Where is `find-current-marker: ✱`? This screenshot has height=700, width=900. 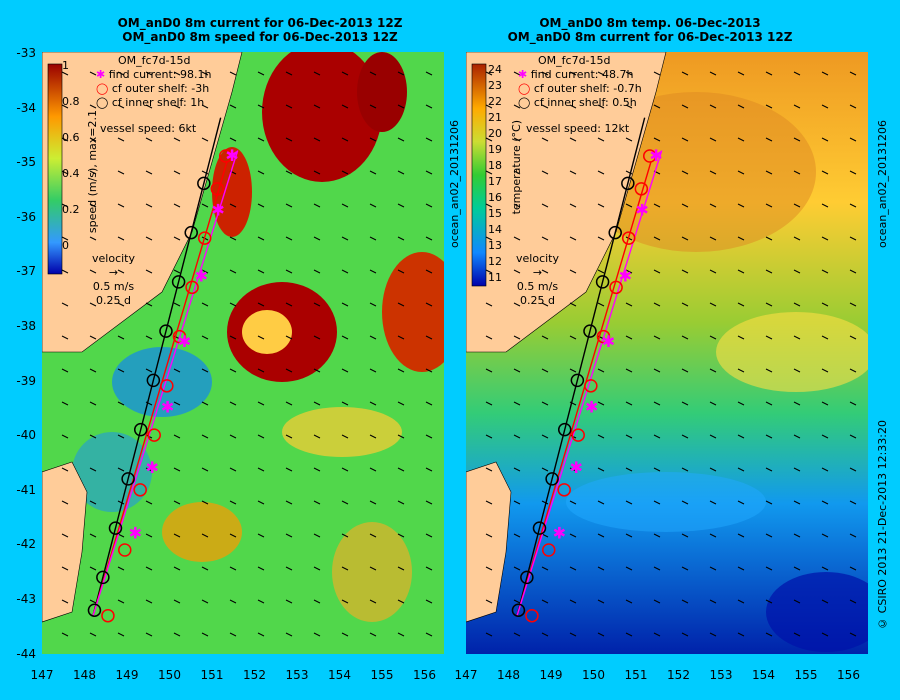 find-current-marker: ✱ is located at coordinates (608, 341).